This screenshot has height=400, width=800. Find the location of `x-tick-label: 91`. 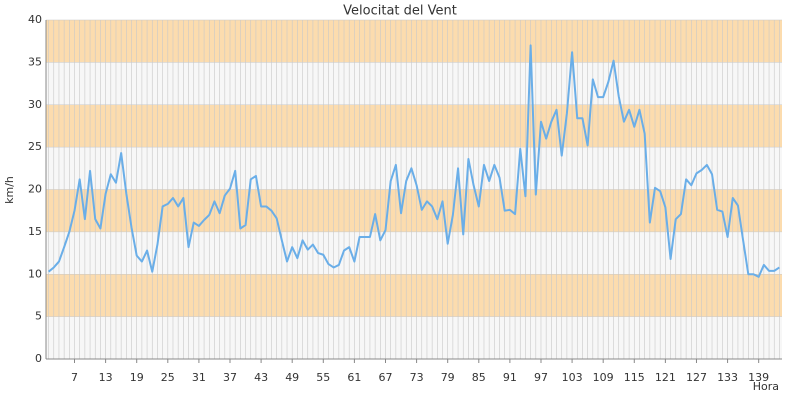

x-tick-label: 91 is located at coordinates (510, 377).